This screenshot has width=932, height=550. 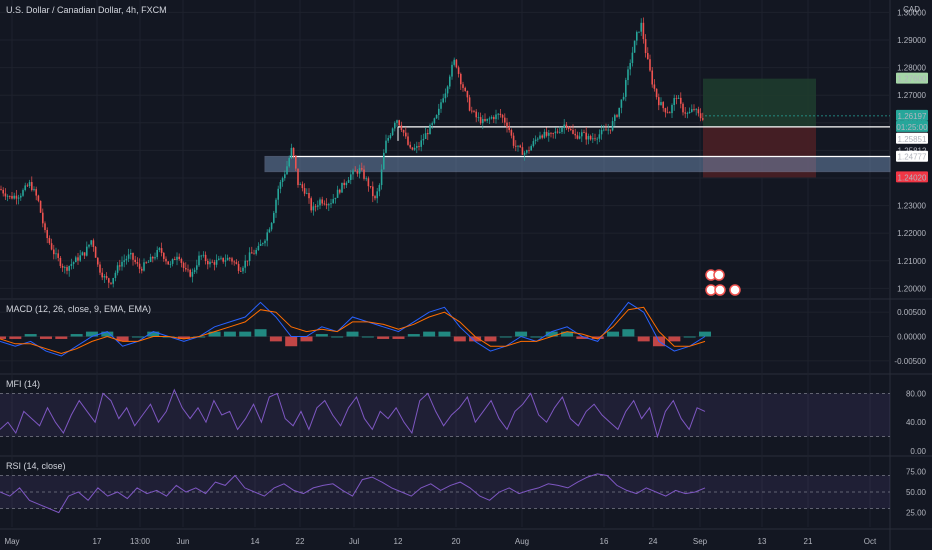 What do you see at coordinates (912, 177) in the screenshot?
I see `price-label: 1.24020` at bounding box center [912, 177].